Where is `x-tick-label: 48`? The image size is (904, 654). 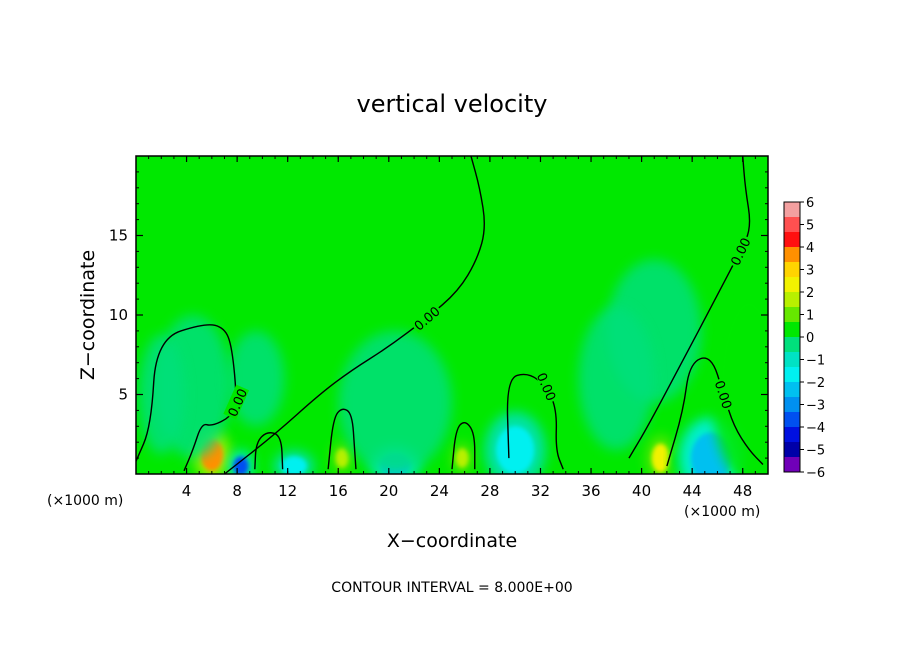 x-tick-label: 48 is located at coordinates (742, 491).